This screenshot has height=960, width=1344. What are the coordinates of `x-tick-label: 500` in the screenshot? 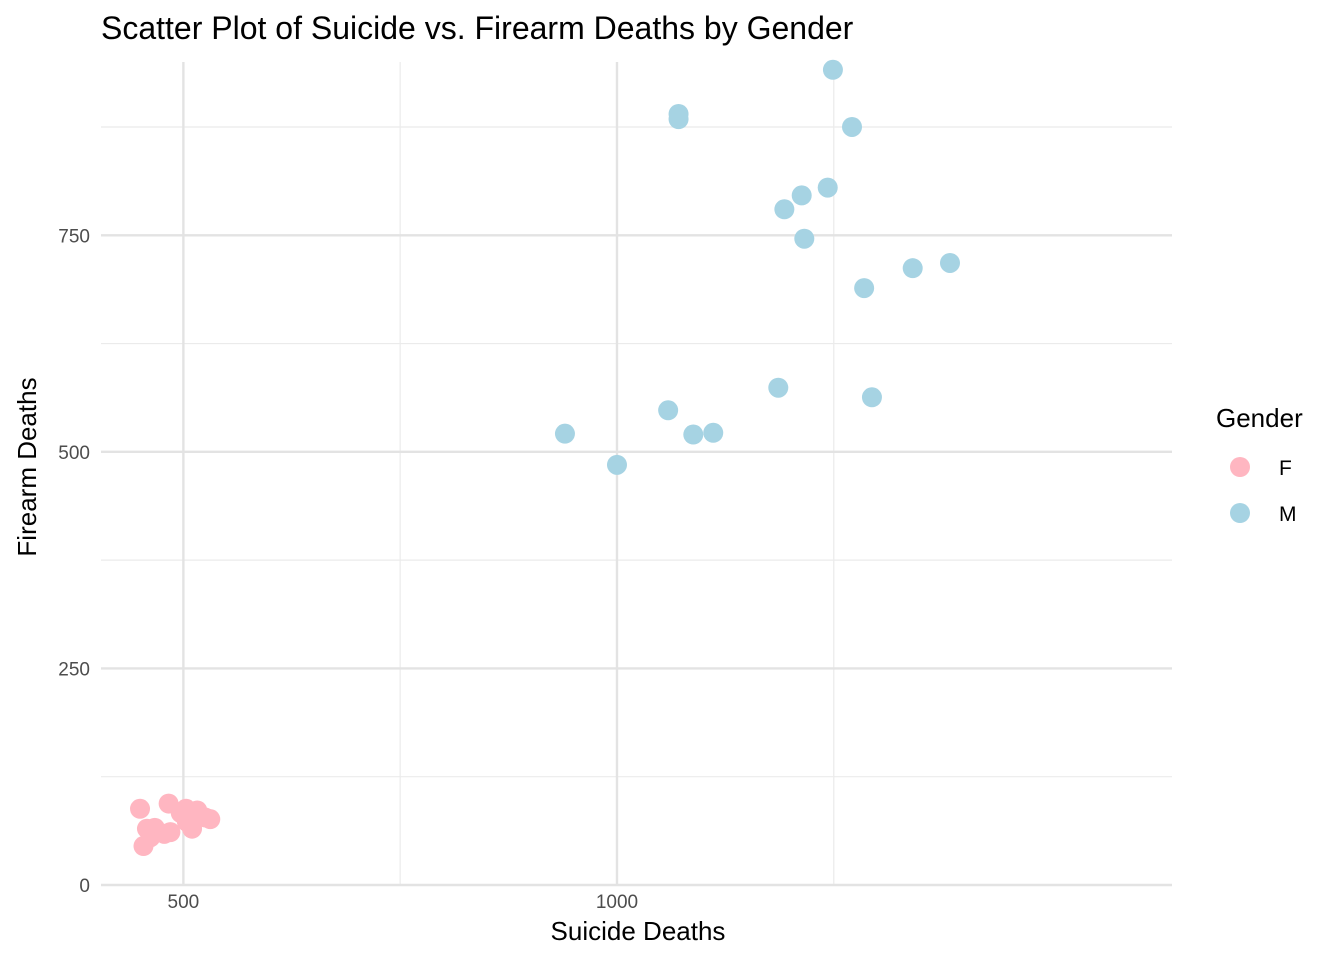 It's located at (184, 902).